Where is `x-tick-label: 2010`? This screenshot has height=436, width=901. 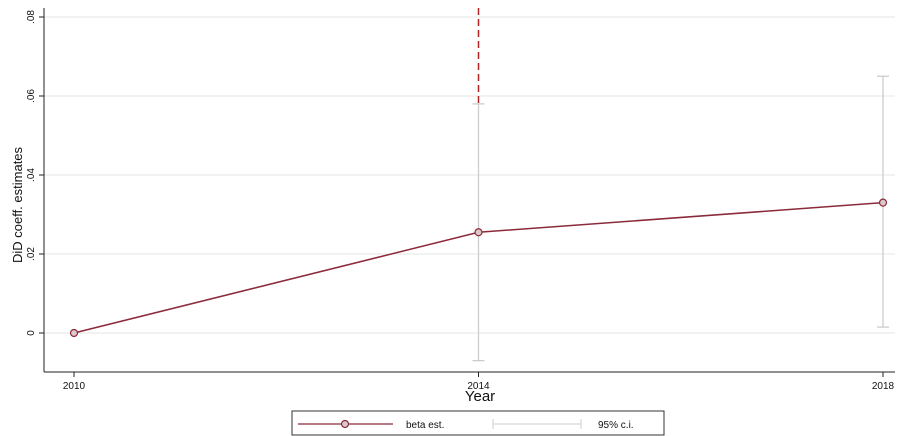 x-tick-label: 2010 is located at coordinates (74, 386).